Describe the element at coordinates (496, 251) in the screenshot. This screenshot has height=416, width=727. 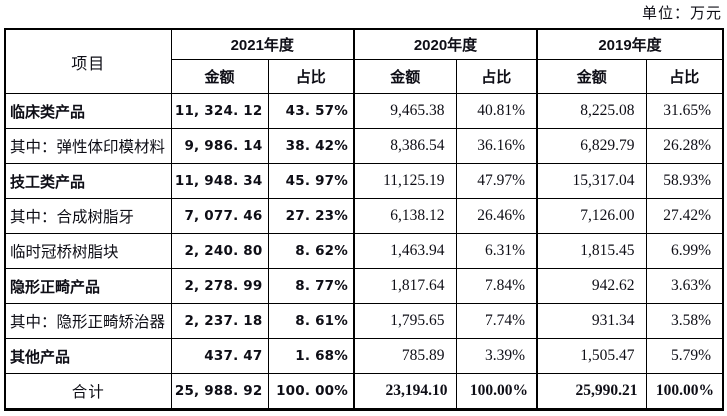
I see `share-2020: 6.31%` at that location.